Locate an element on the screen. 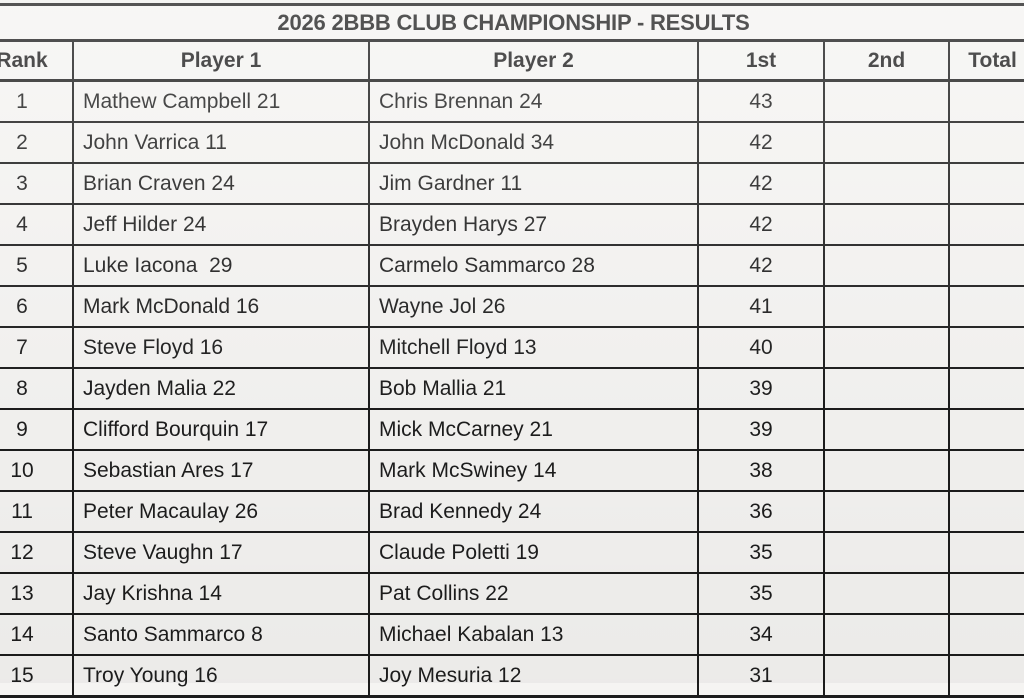 The height and width of the screenshot is (698, 1024). header-row: Rank Player 1 Player 2 1st 2nd Total is located at coordinates (512, 60).